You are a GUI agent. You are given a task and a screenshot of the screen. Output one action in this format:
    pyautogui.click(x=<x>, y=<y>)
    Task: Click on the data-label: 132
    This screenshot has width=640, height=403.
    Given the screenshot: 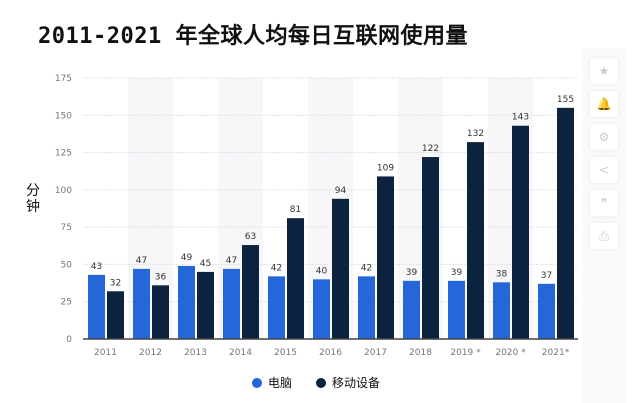 What is the action you would take?
    pyautogui.click(x=475, y=134)
    